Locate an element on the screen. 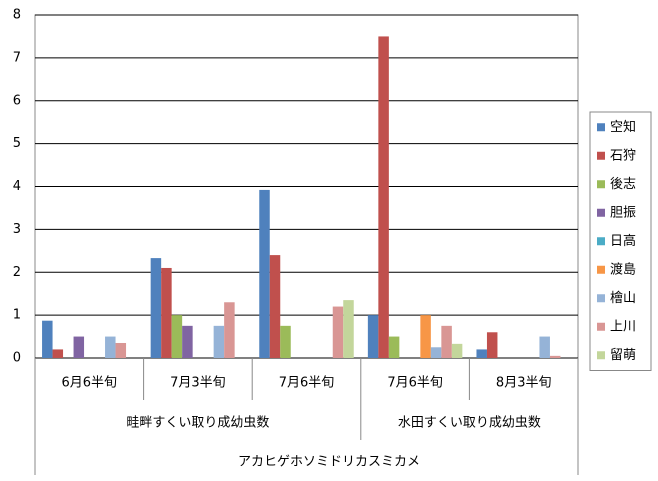  y-tick-label: 0 is located at coordinates (17, 358).